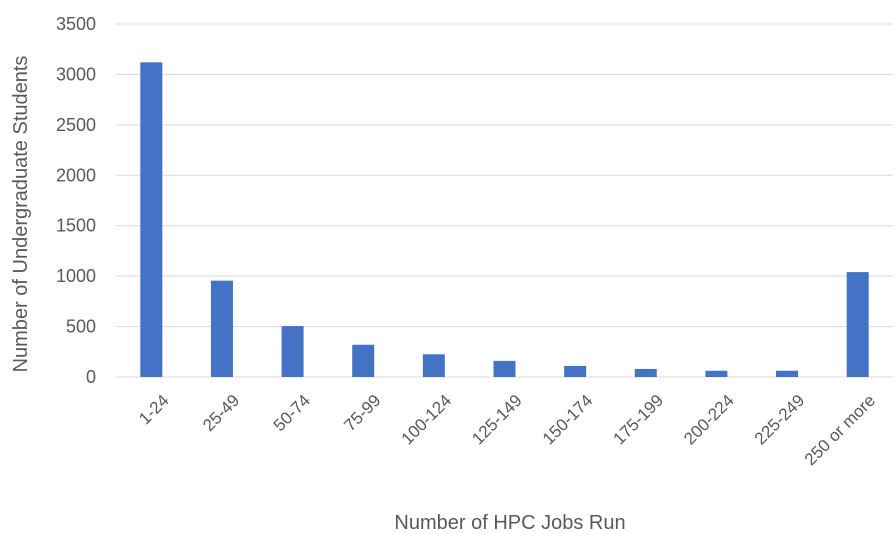  I want to click on x-tick-label: 100-124, so click(427, 420).